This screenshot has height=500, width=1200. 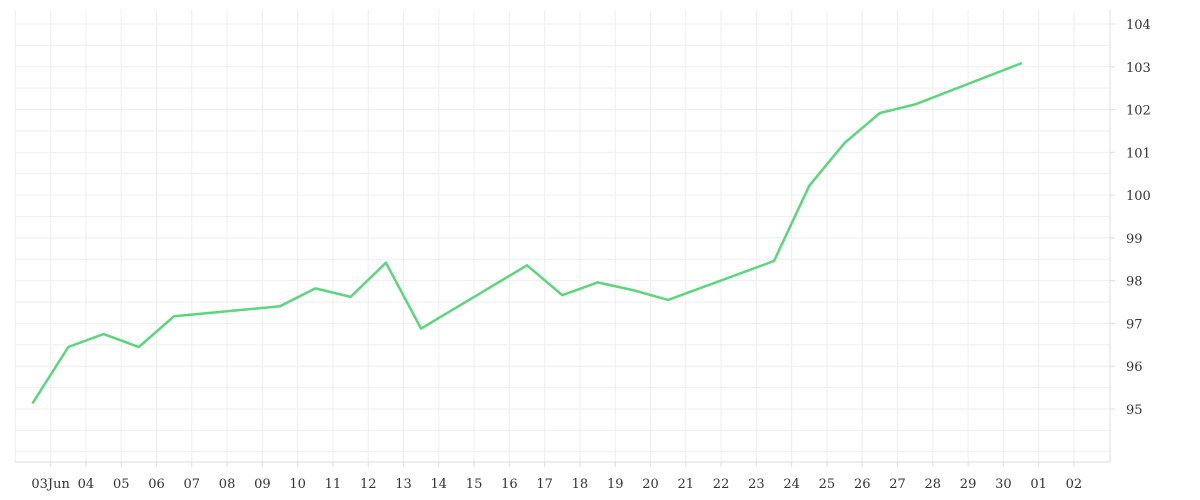 I want to click on x-tick-label: 12, so click(x=368, y=484).